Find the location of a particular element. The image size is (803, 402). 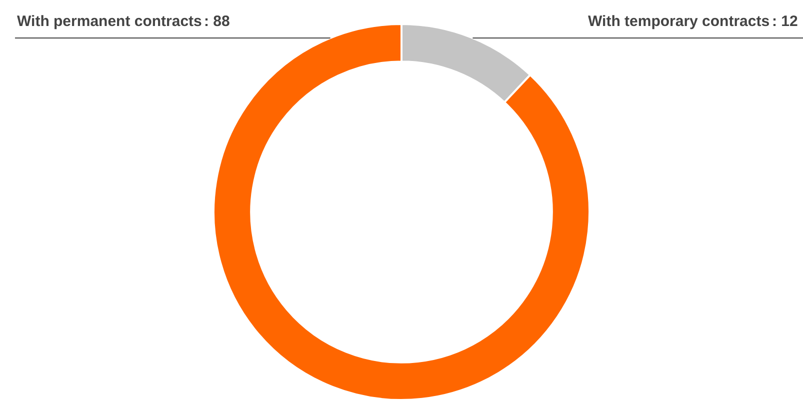

data-label: : 12 is located at coordinates (785, 21).